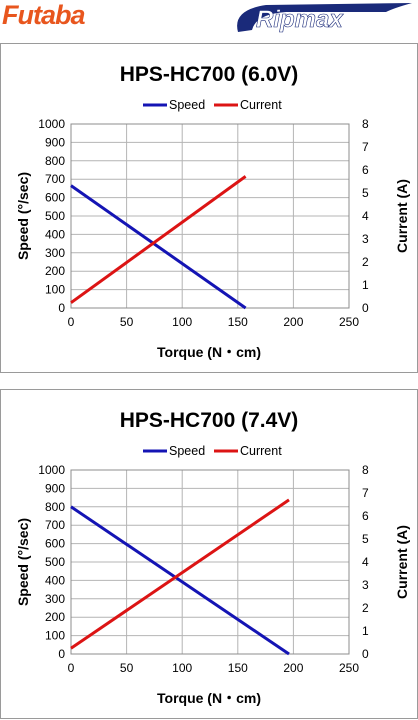  I want to click on chart-title: HPS-HC700 (6.0V), so click(209, 74).